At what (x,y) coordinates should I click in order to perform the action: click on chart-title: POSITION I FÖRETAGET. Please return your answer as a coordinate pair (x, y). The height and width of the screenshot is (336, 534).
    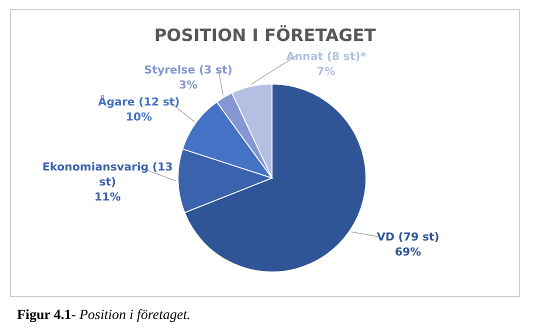
    Looking at the image, I should click on (265, 36).